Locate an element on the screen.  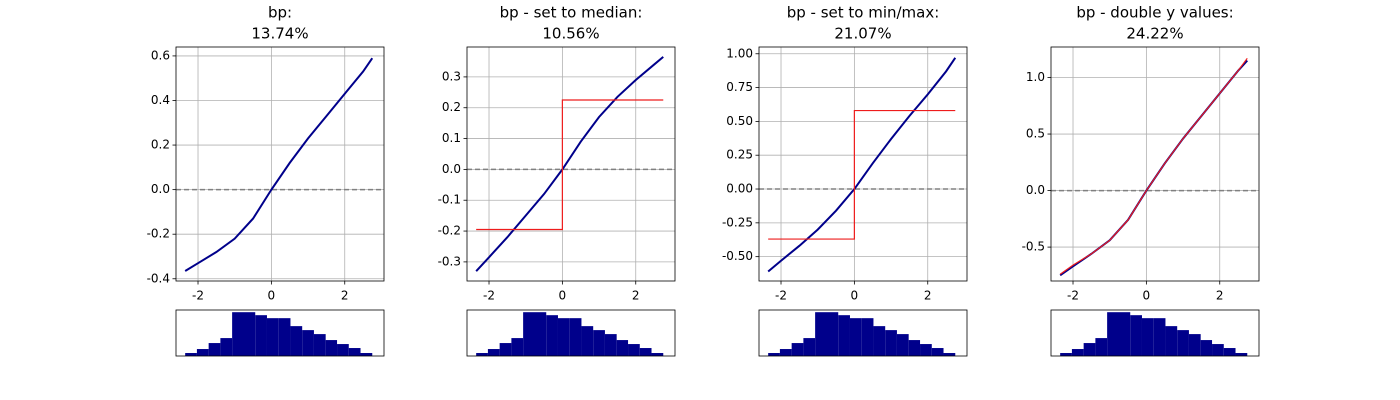
y-tick-label: 1.00 is located at coordinates (739, 53).